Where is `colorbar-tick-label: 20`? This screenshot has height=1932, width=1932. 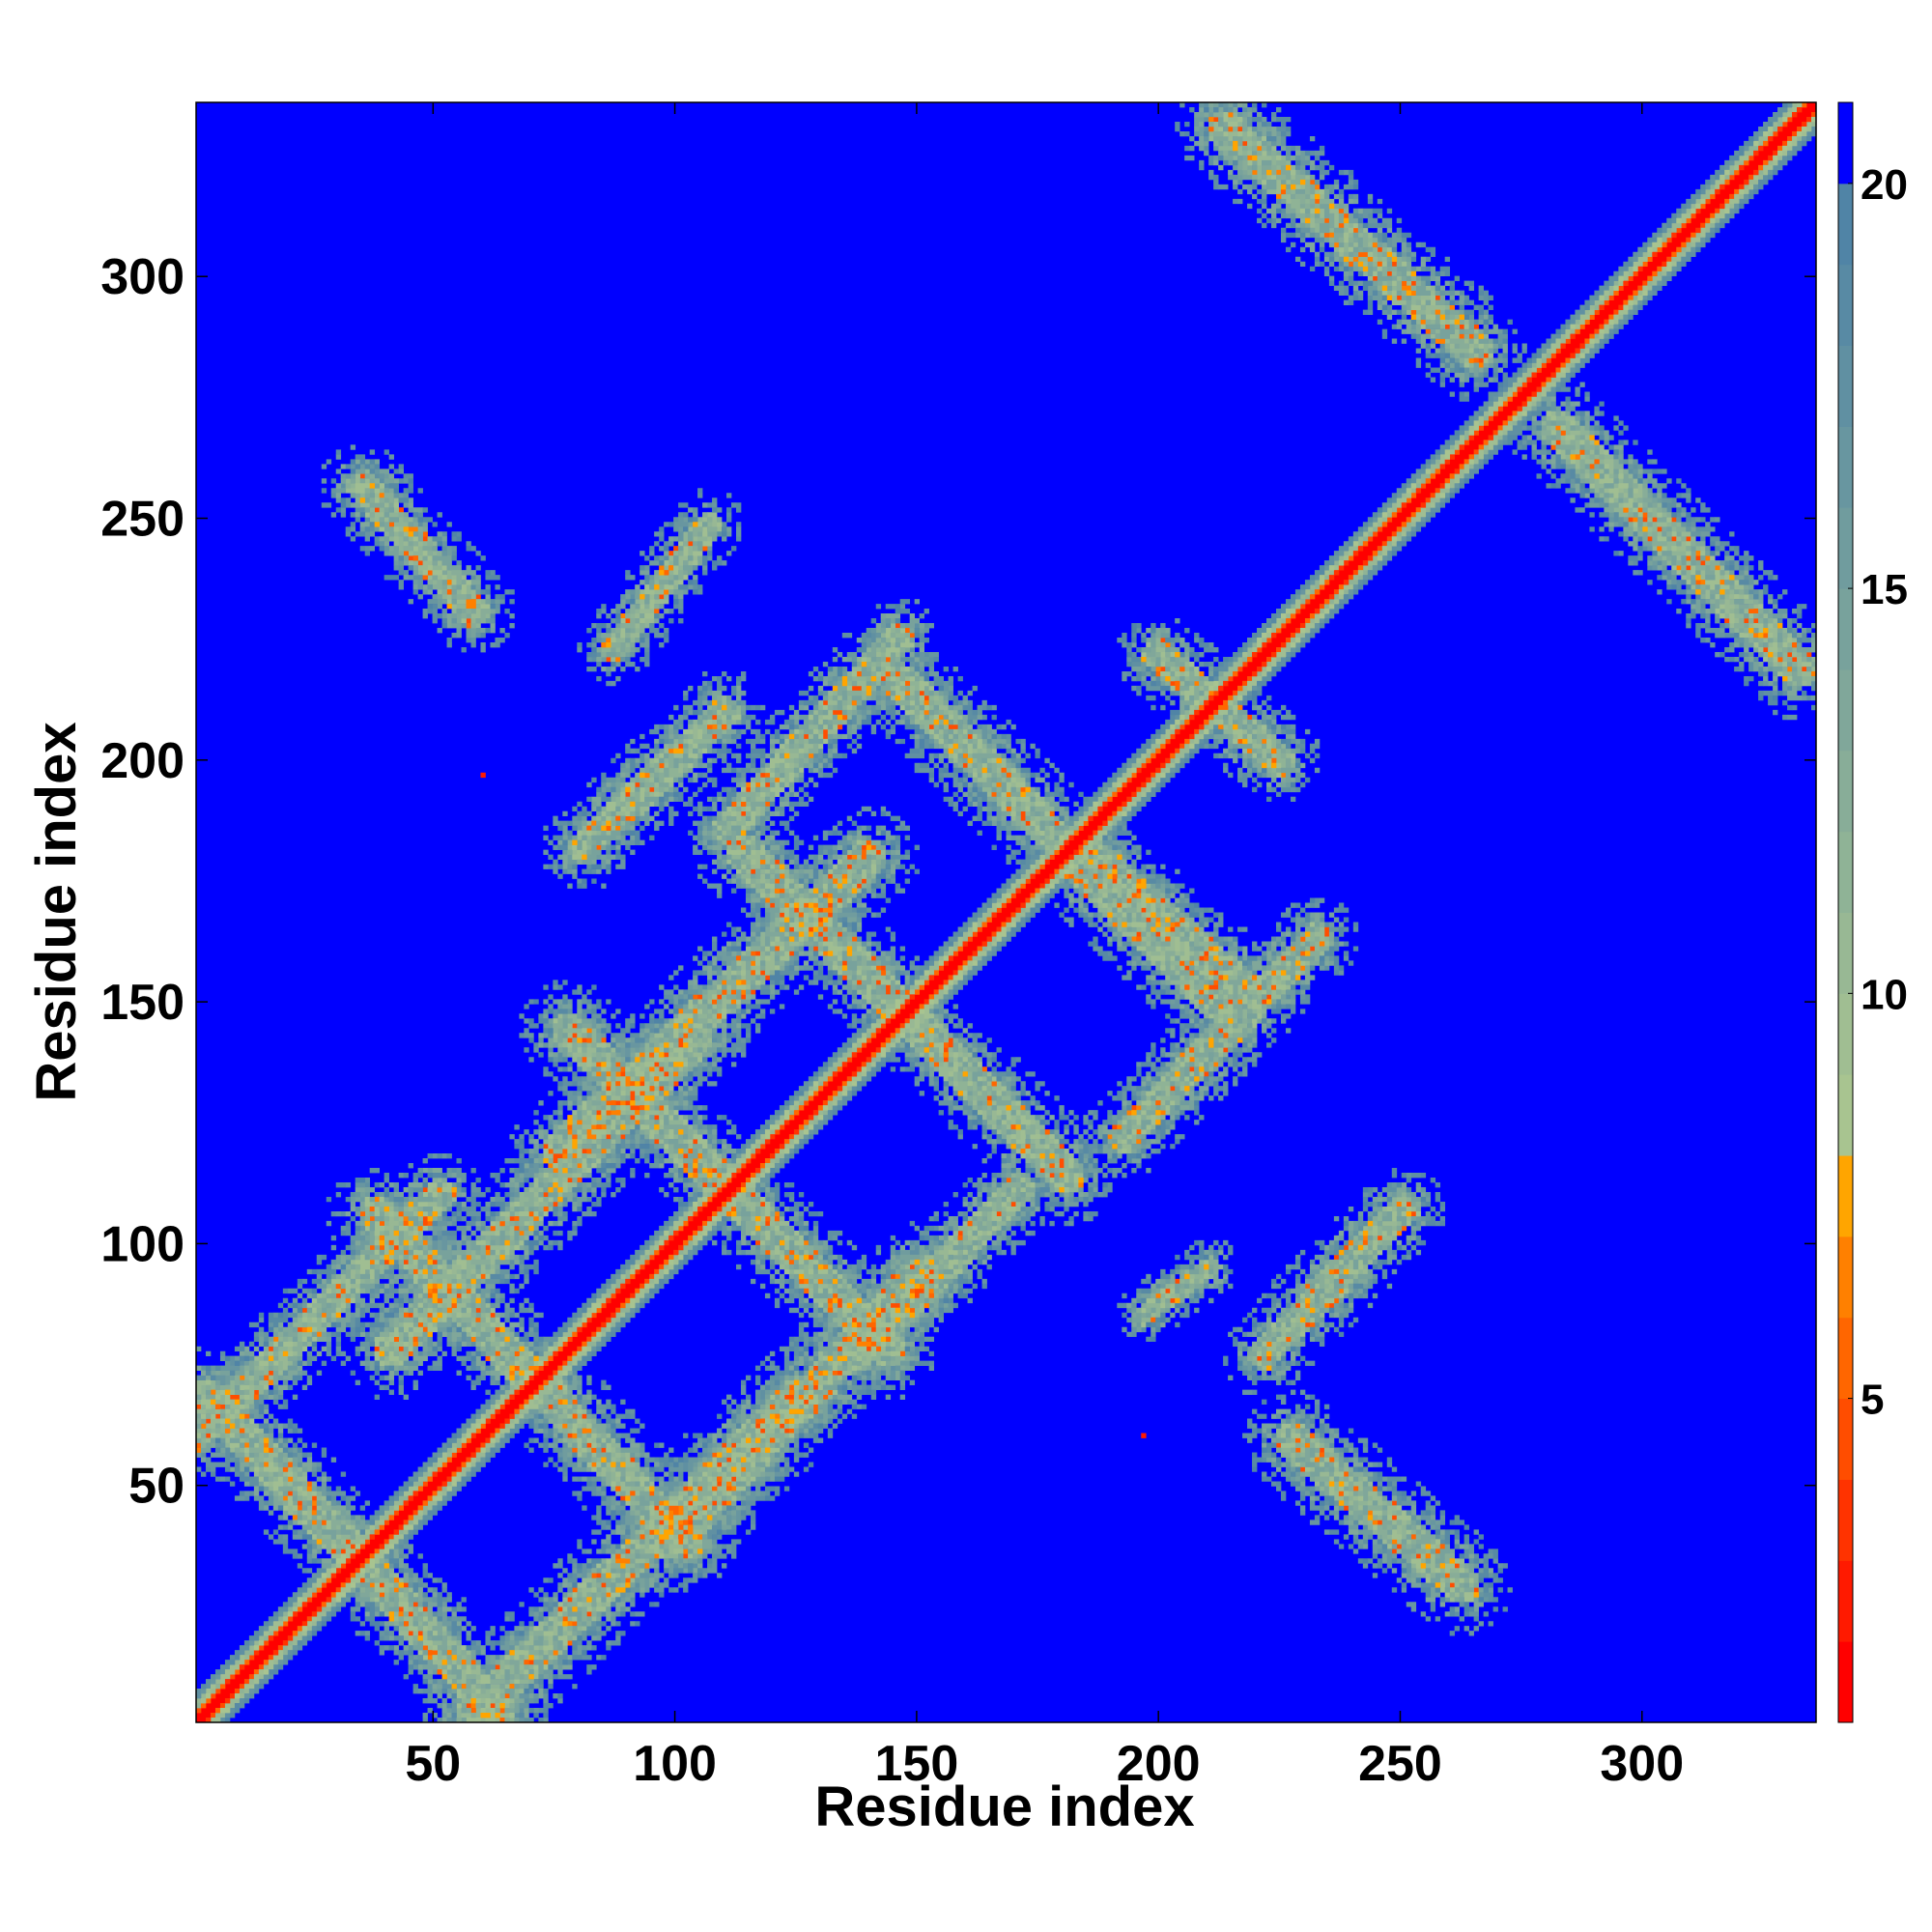 colorbar-tick-label: 20 is located at coordinates (1884, 185).